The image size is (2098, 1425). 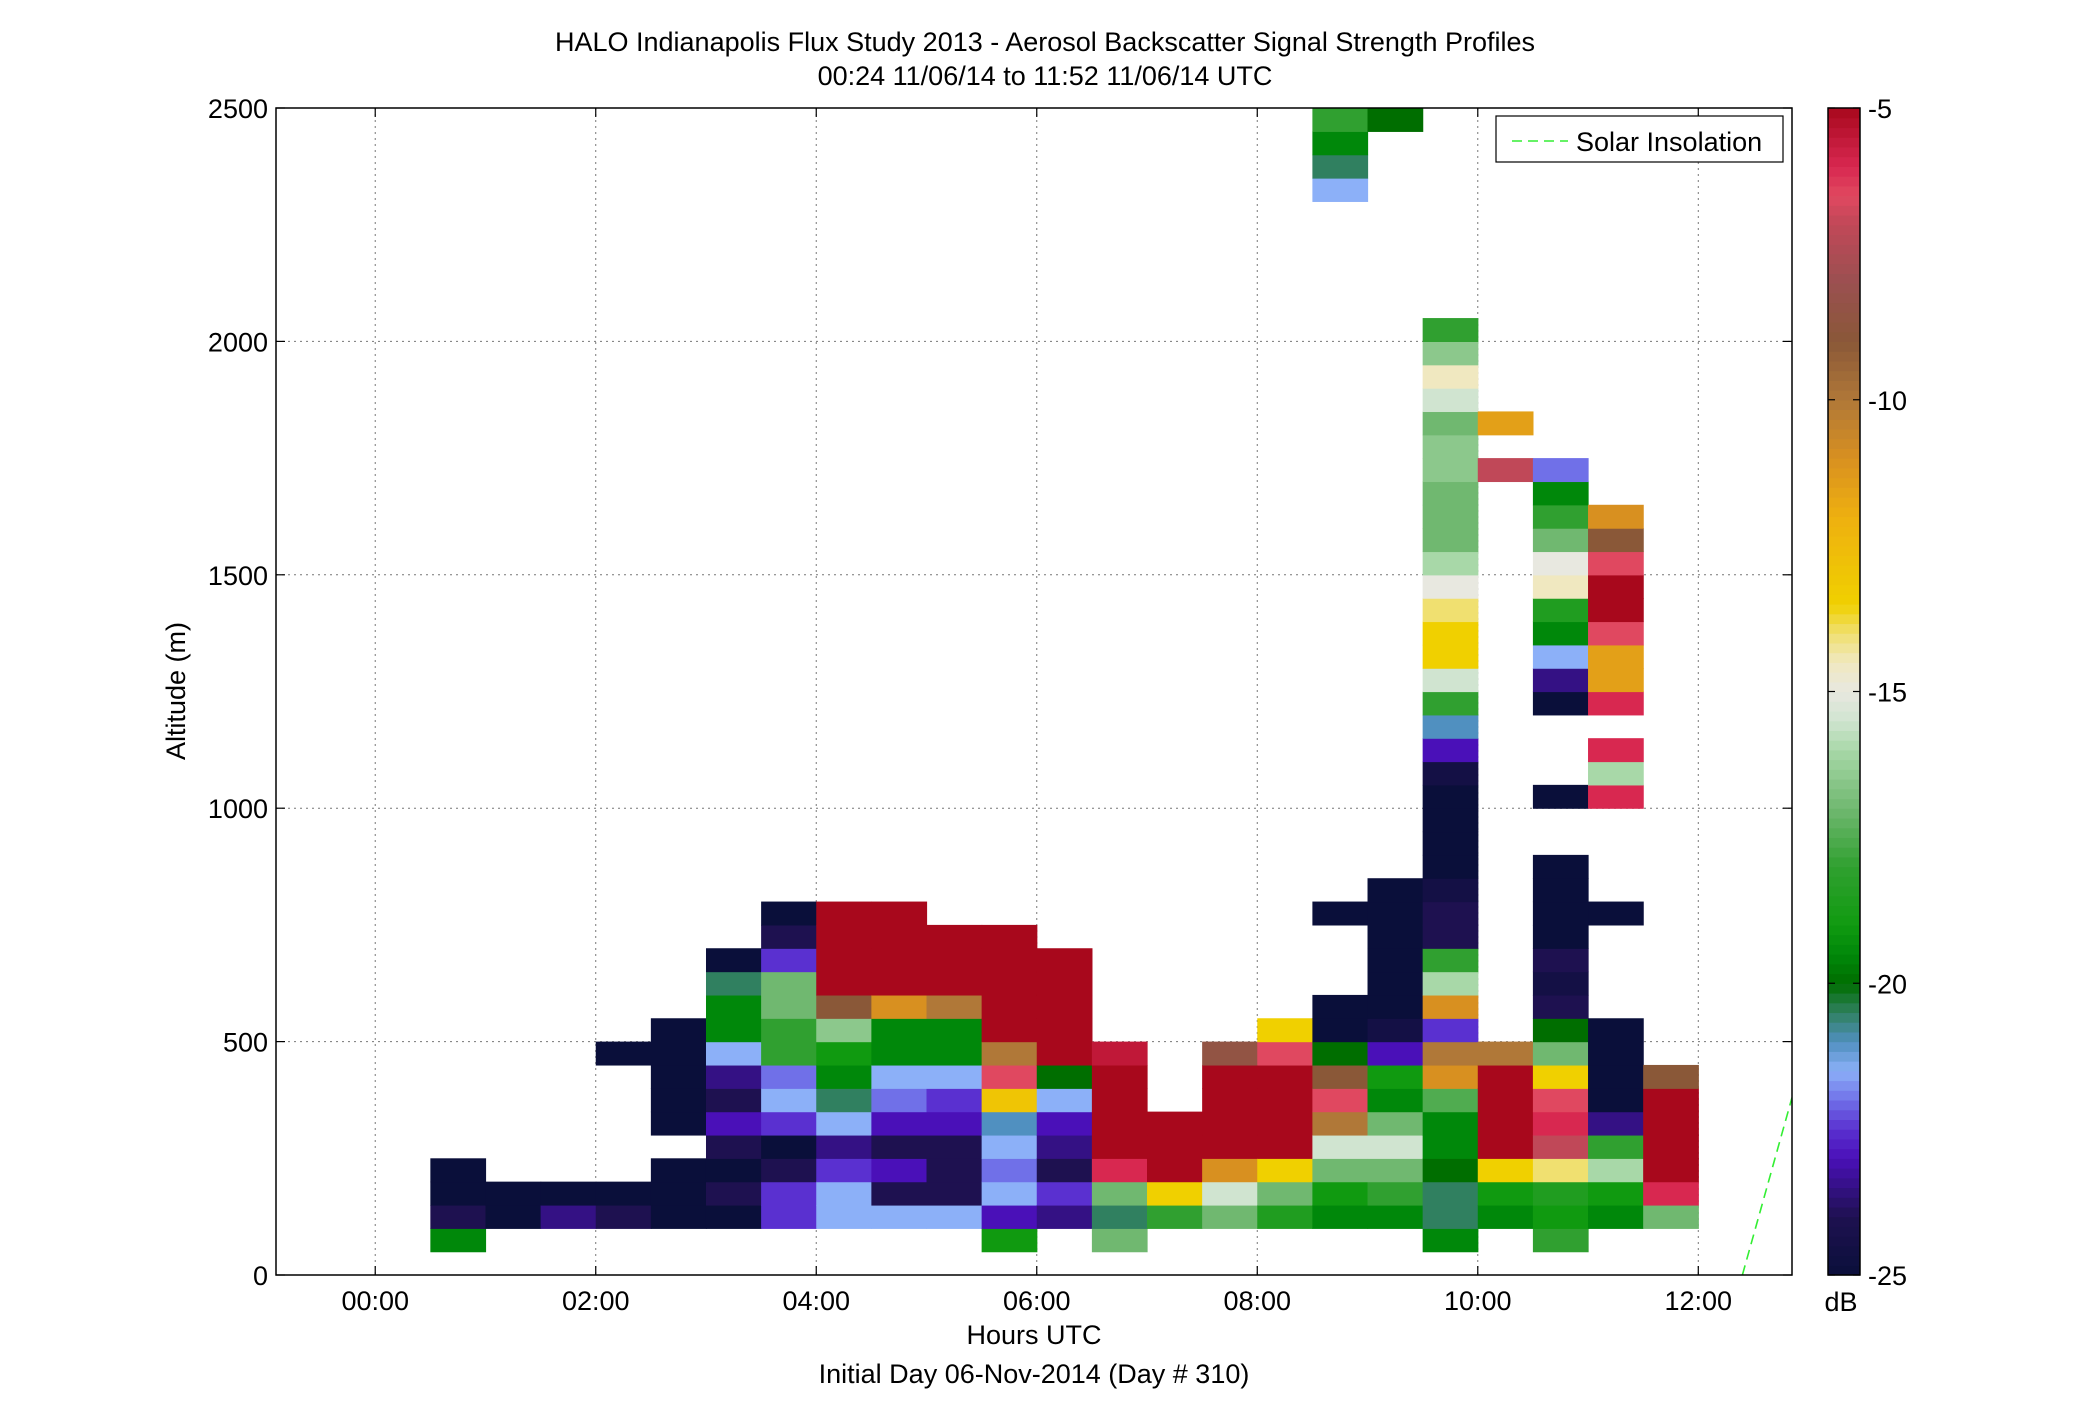 I want to click on colorbar-tick-label: -20, so click(x=1887, y=984).